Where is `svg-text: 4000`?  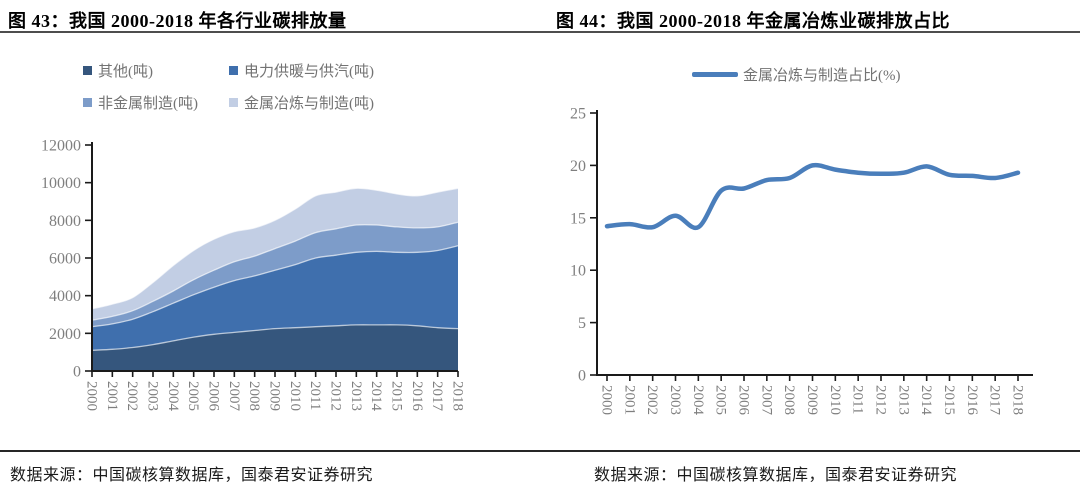
svg-text: 4000 is located at coordinates (65, 296).